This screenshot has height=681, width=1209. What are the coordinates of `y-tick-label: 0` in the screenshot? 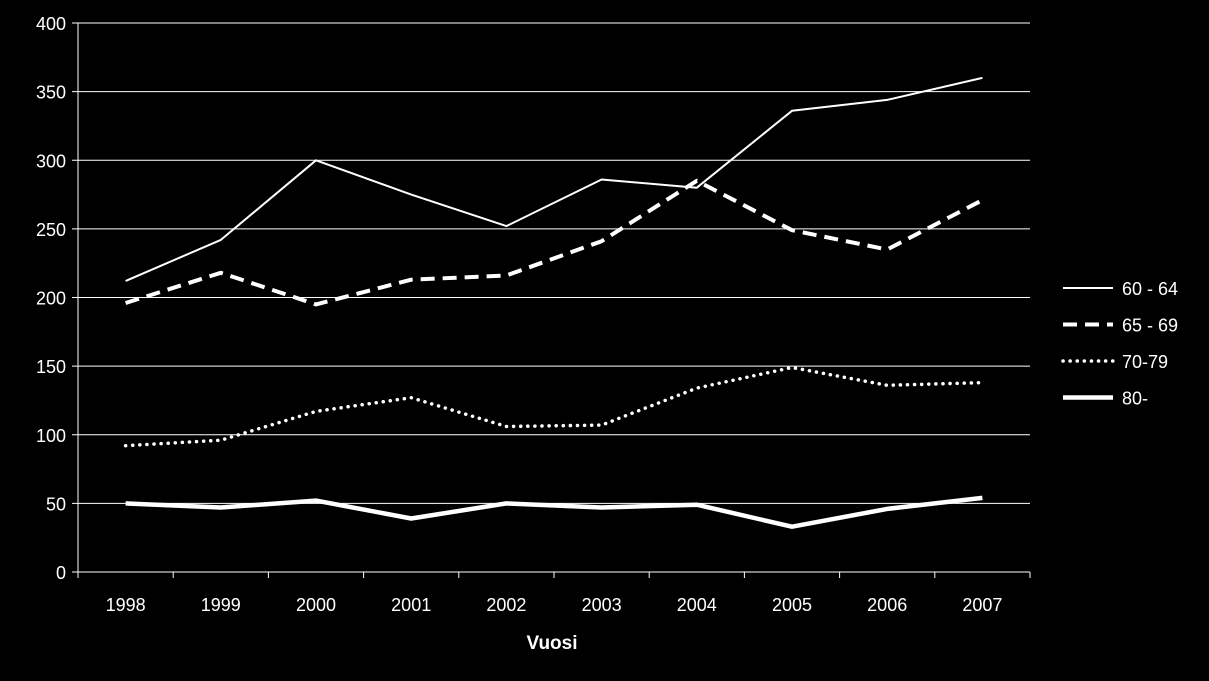 It's located at (61, 573).